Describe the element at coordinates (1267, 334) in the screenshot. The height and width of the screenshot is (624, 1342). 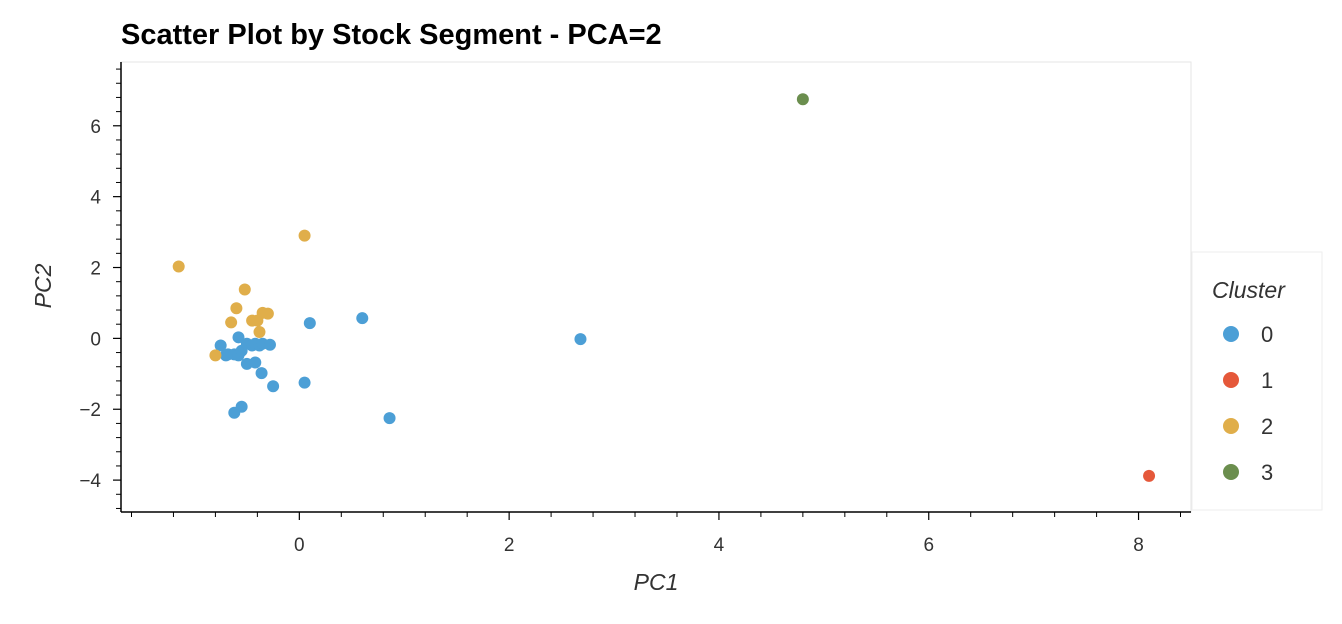
I see `legend-label-0: 0` at that location.